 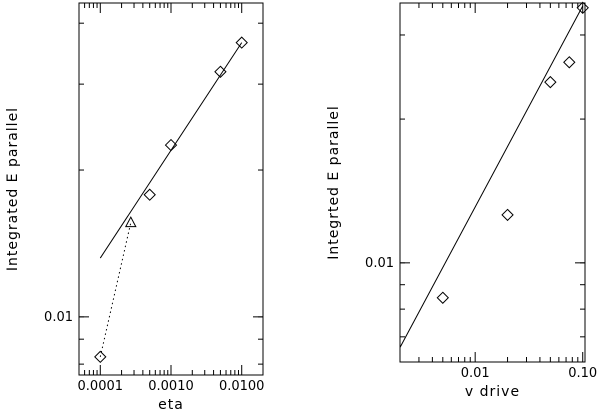 I want to click on left-x-tick-label: 0.0001, so click(x=101, y=386).